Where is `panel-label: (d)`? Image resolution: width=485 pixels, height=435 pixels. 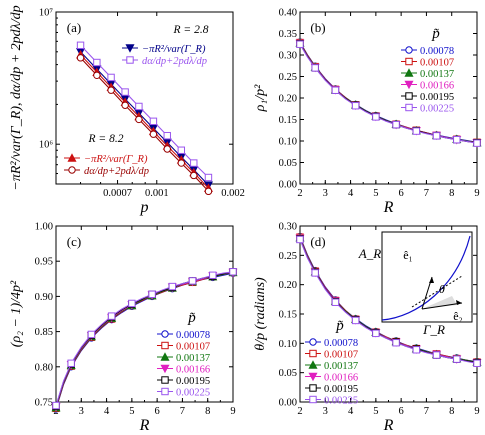
panel-label: (d) is located at coordinates (317, 241).